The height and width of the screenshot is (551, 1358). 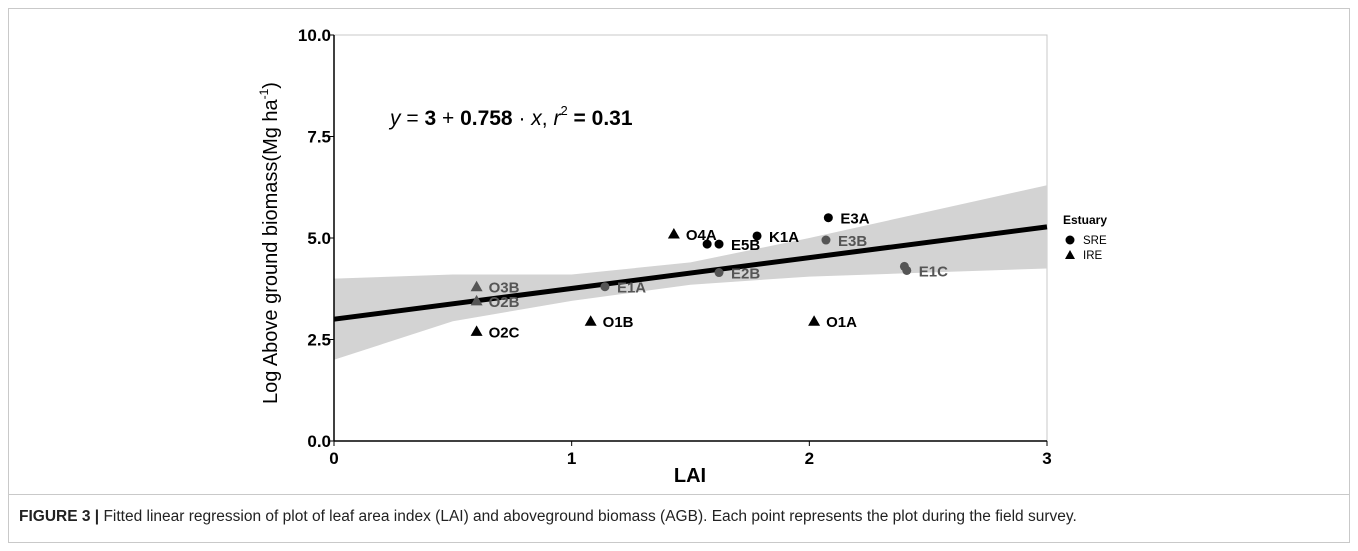 I want to click on eq-r-sup: 2, so click(x=563, y=110).